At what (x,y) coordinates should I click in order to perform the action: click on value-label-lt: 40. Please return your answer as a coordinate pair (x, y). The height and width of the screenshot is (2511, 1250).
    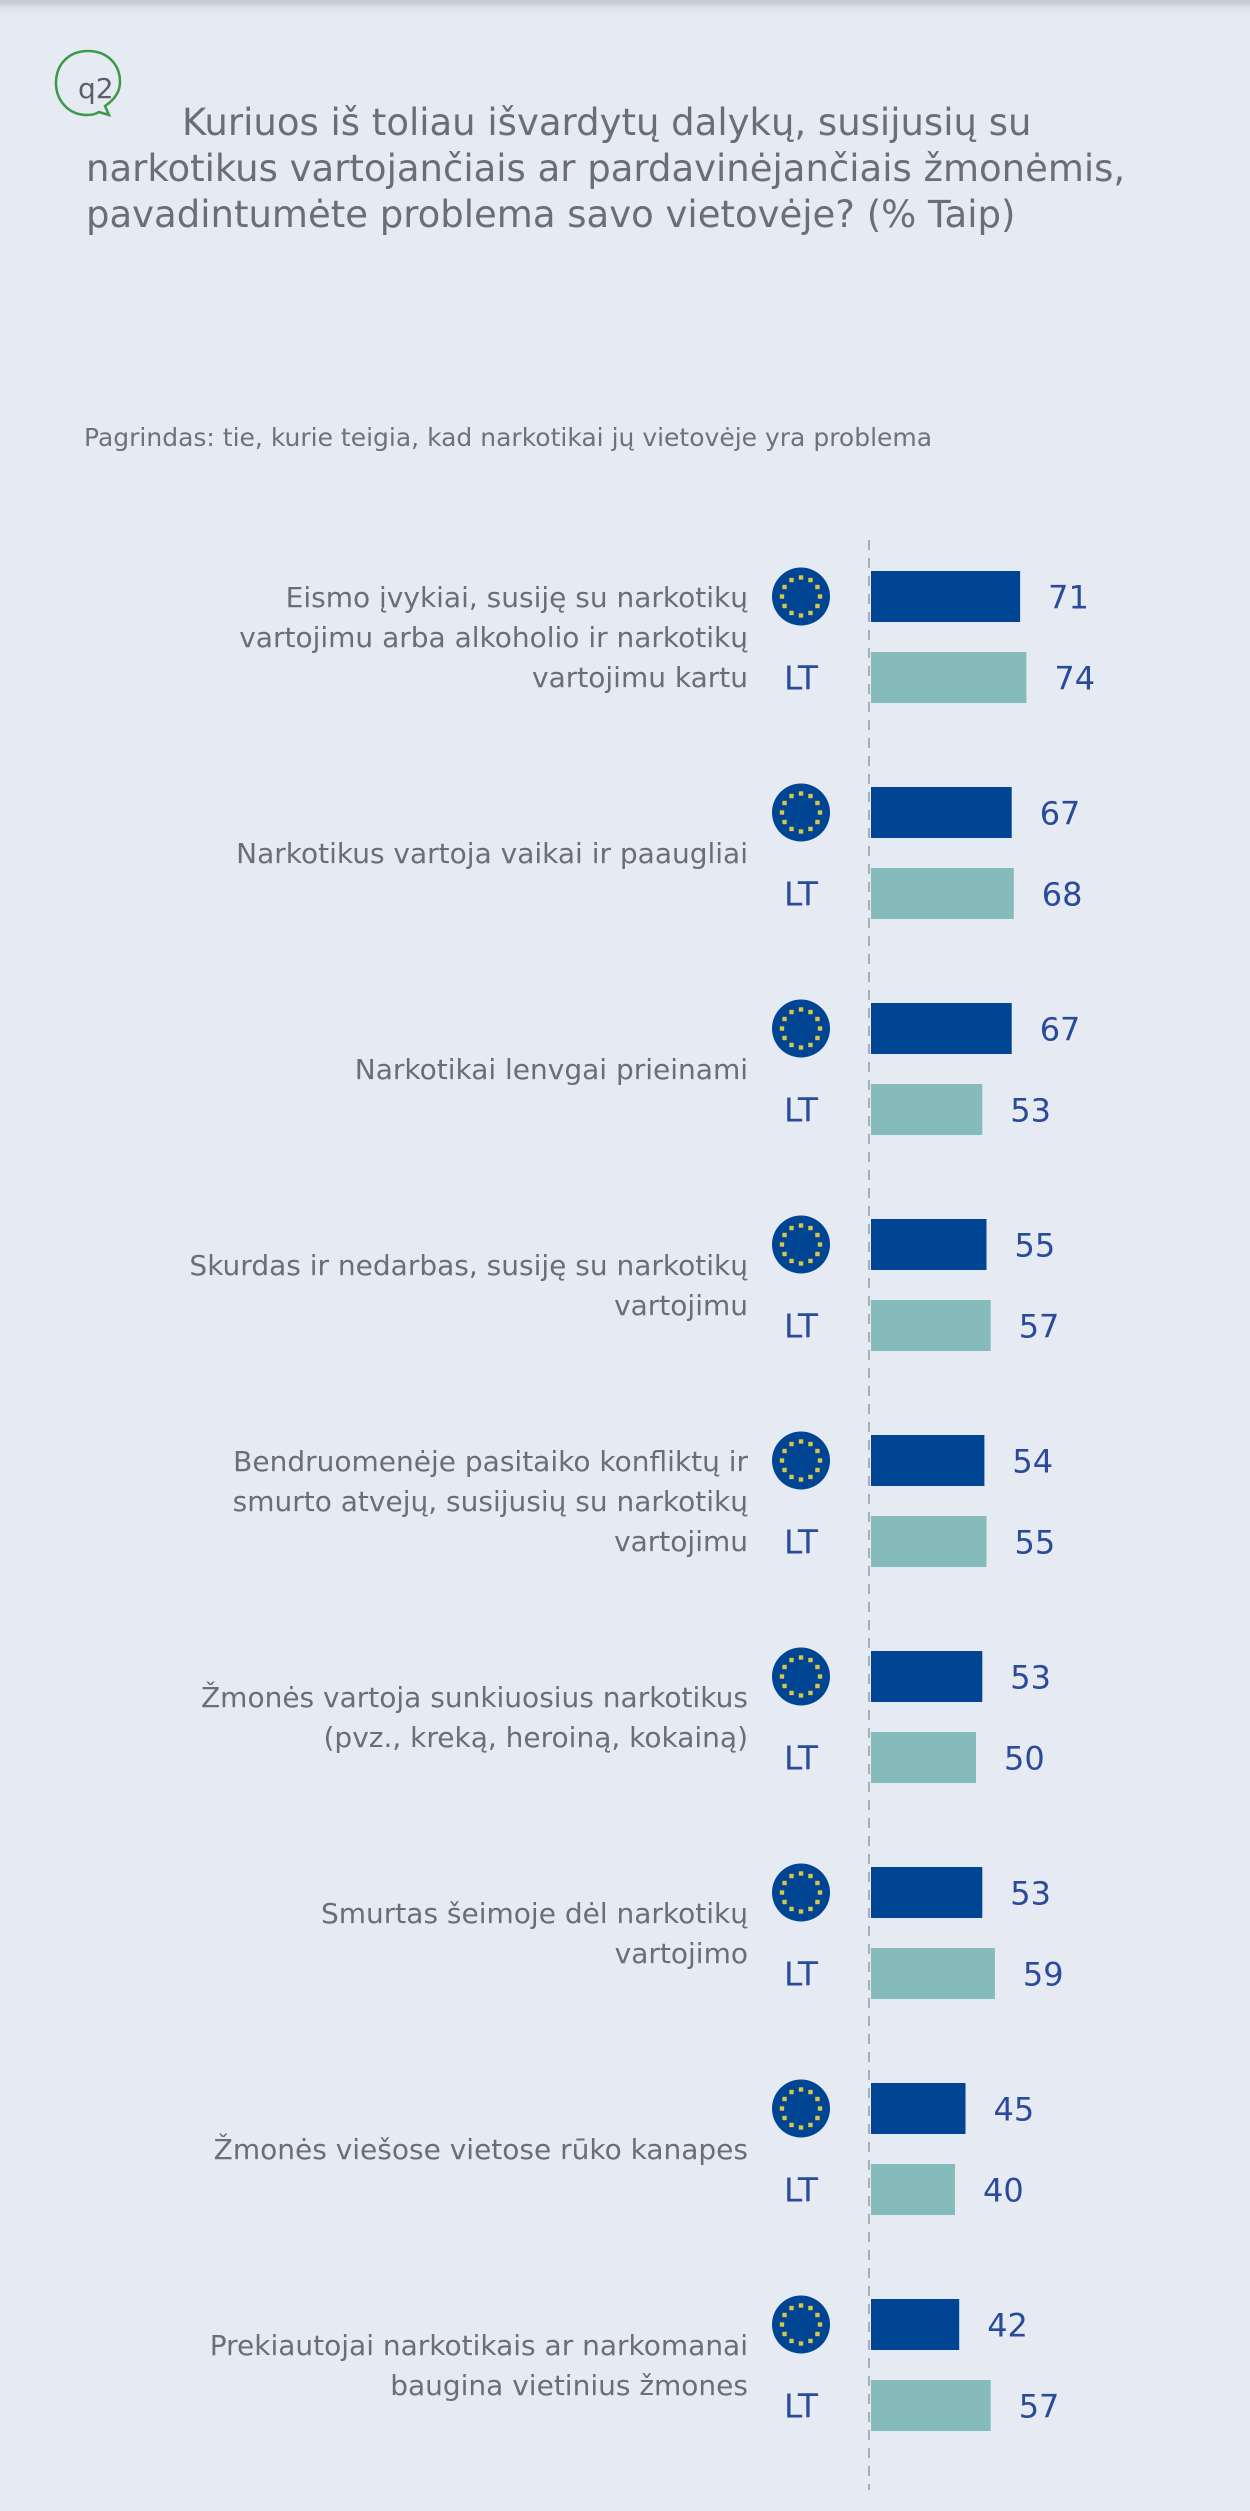
    Looking at the image, I should click on (1003, 2191).